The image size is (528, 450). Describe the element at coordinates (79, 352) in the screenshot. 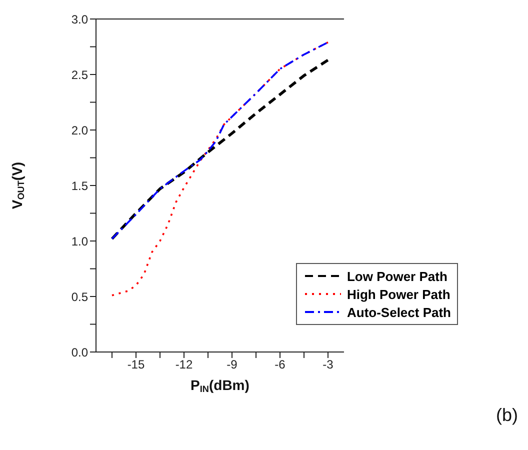

I see `text: 0.0` at that location.